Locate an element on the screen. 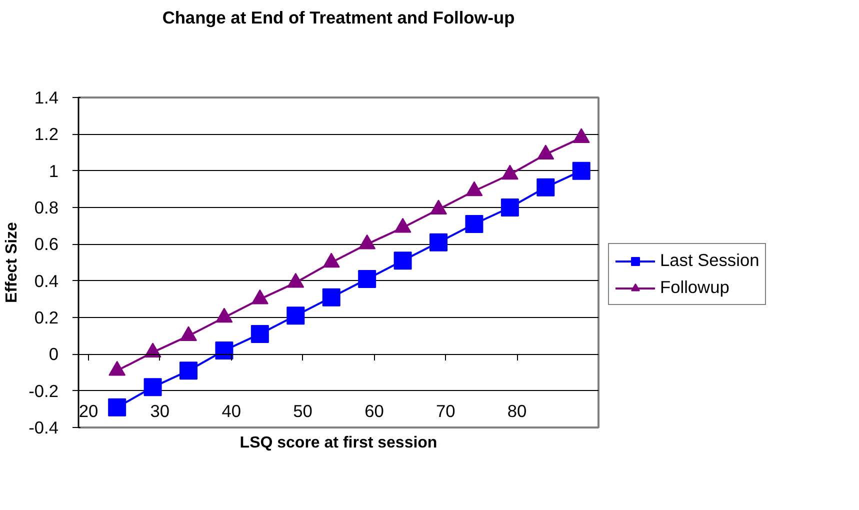  y-axis-title: Effect Size is located at coordinates (12, 262).